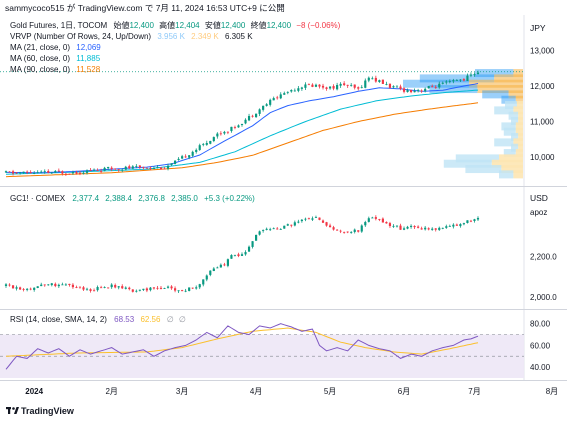  Describe the element at coordinates (256, 391) in the screenshot. I see `x-tick-label: 4月` at that location.